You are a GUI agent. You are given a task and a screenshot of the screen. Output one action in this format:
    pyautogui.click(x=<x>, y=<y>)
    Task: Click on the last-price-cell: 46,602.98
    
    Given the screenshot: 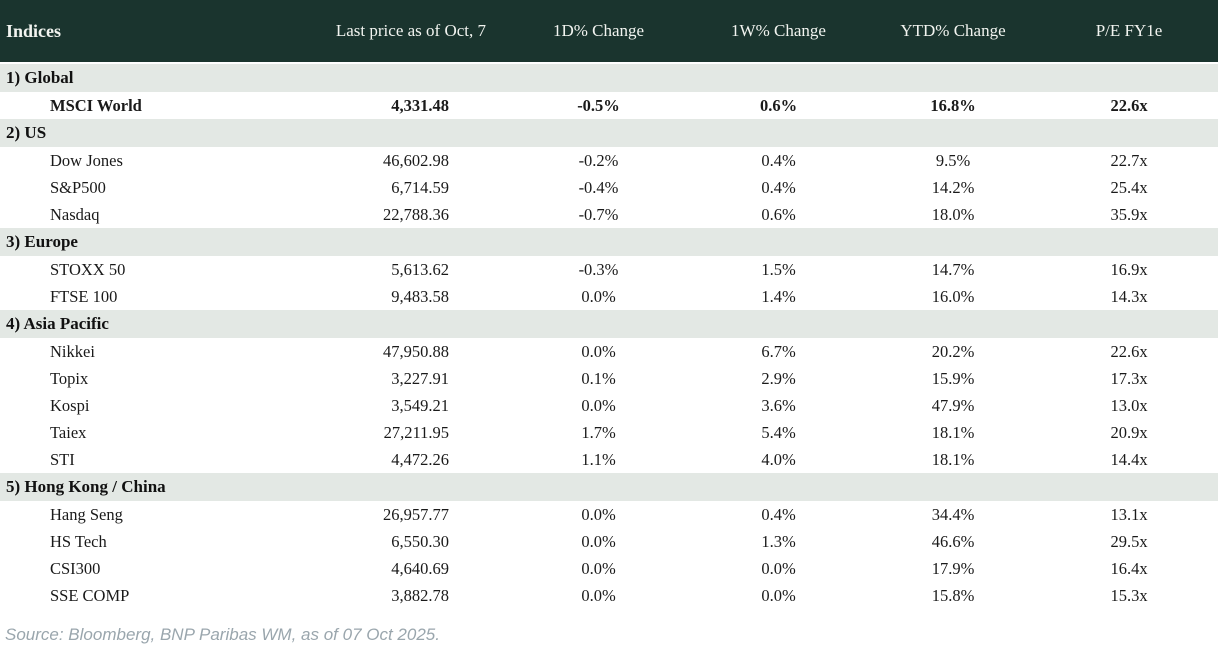 What is the action you would take?
    pyautogui.click(x=403, y=160)
    